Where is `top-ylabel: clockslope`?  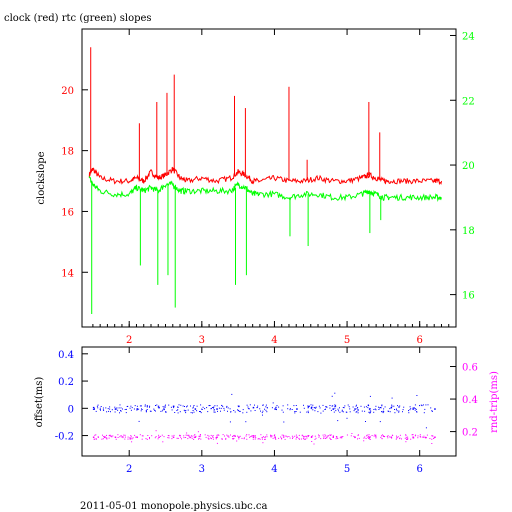
top-ylabel: clockslope is located at coordinates (41, 177).